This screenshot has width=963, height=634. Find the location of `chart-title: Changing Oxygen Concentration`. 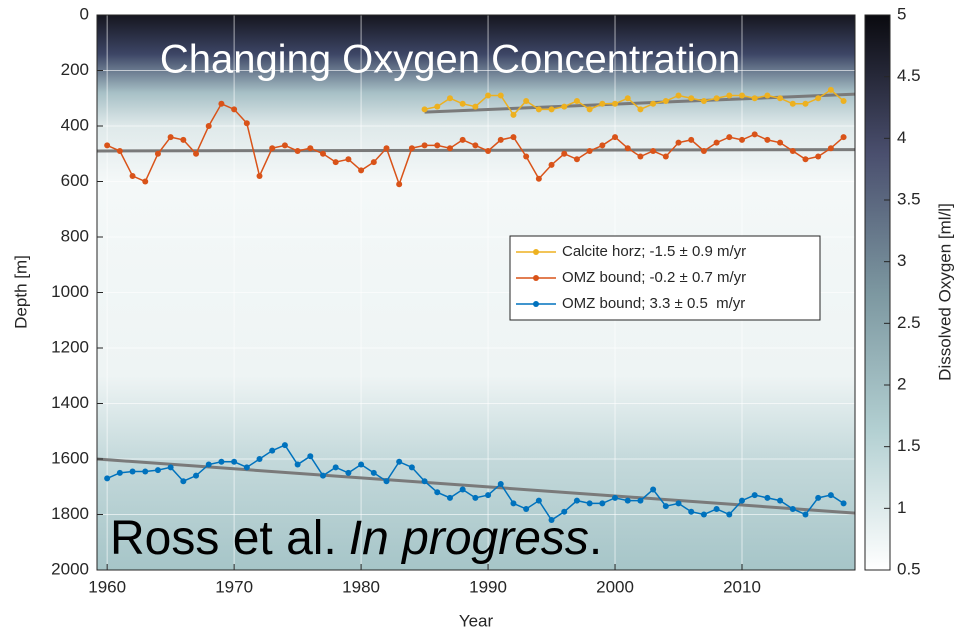

chart-title: Changing Oxygen Concentration is located at coordinates (450, 60).